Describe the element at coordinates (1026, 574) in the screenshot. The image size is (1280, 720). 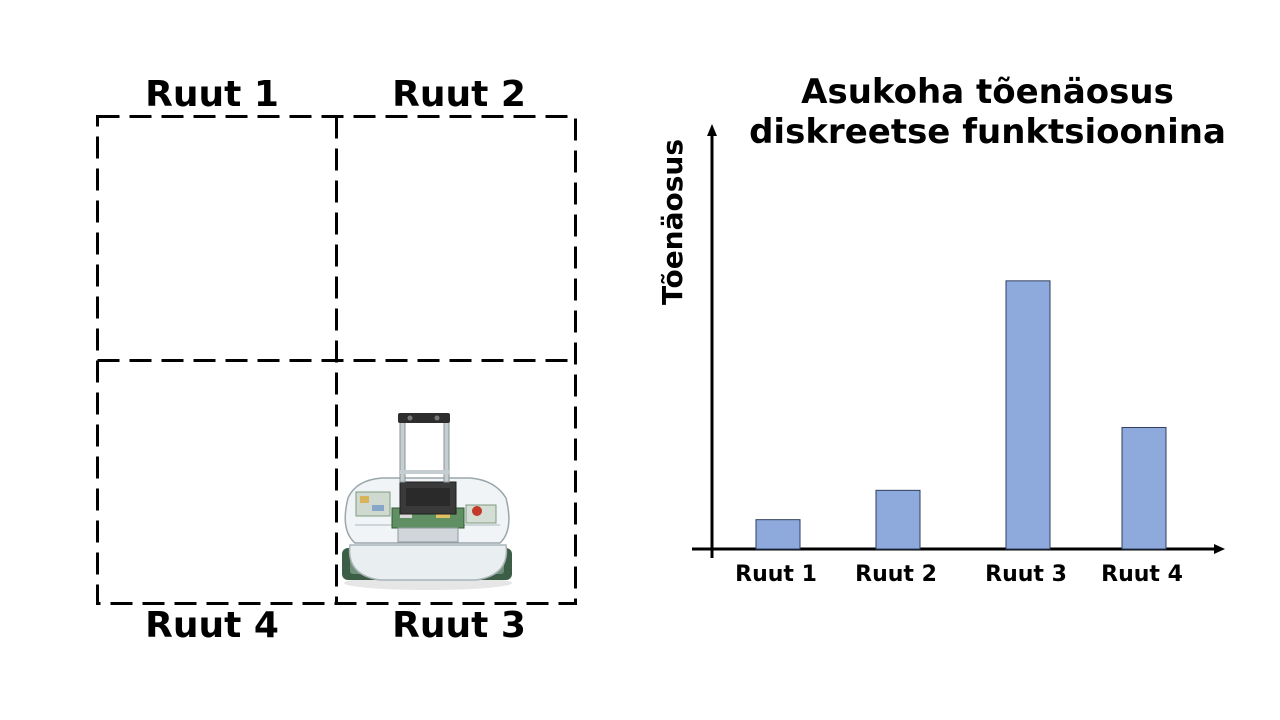
I see `x-tick-label-ruut-3: Ruut 3` at that location.